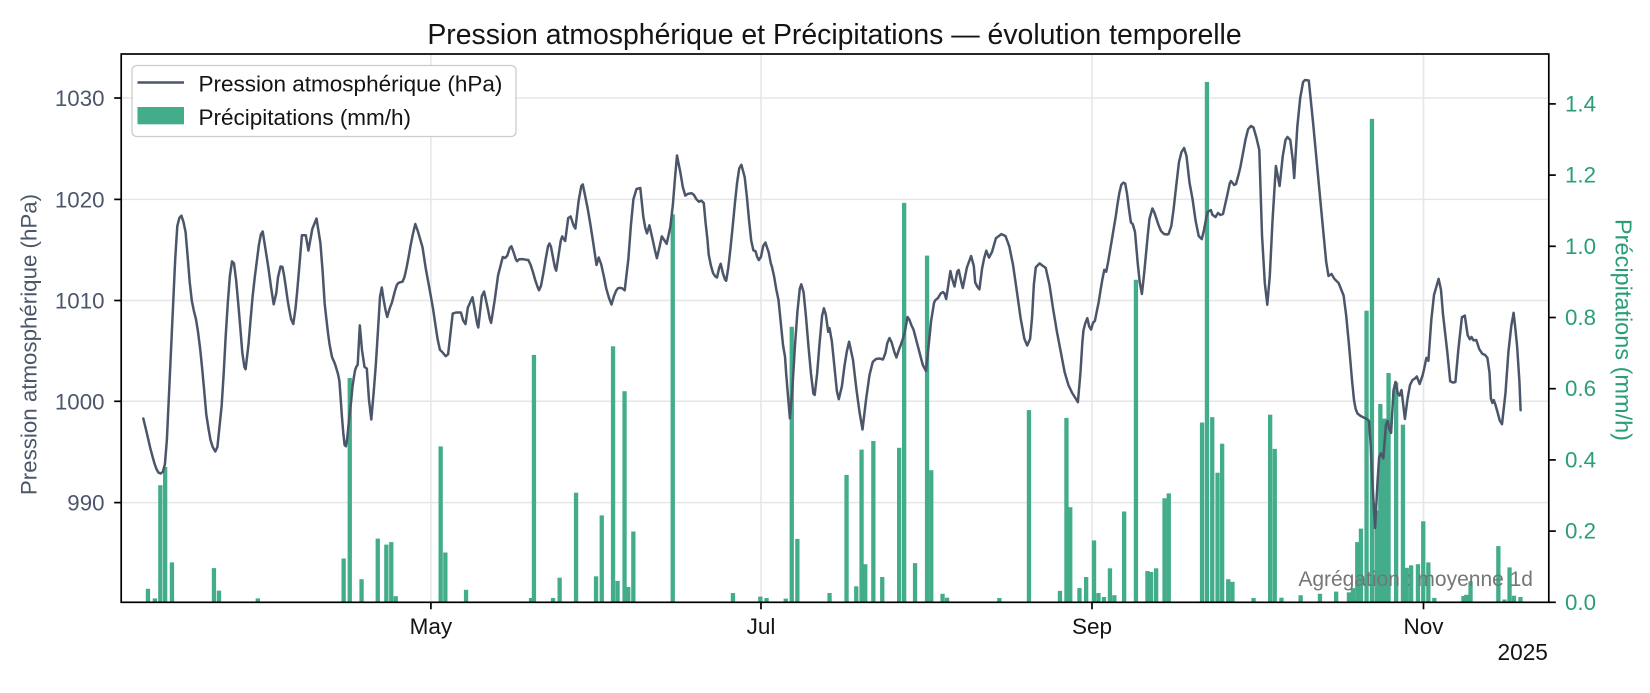 Image resolution: width=1650 pixels, height=693 pixels. Describe the element at coordinates (1580, 175) in the screenshot. I see `svg-text: 1.2` at that location.